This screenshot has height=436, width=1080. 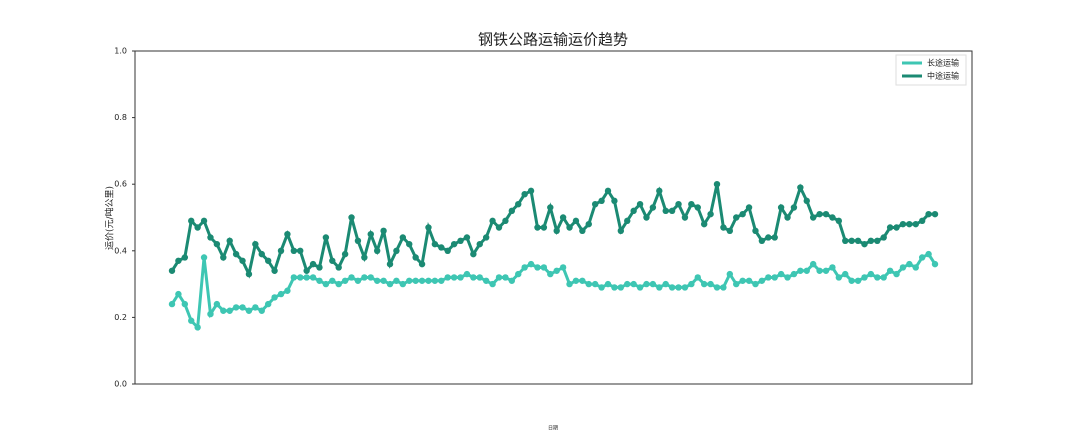 I want to click on y-axis-label: 运价(元/吨公里), so click(x=110, y=218).